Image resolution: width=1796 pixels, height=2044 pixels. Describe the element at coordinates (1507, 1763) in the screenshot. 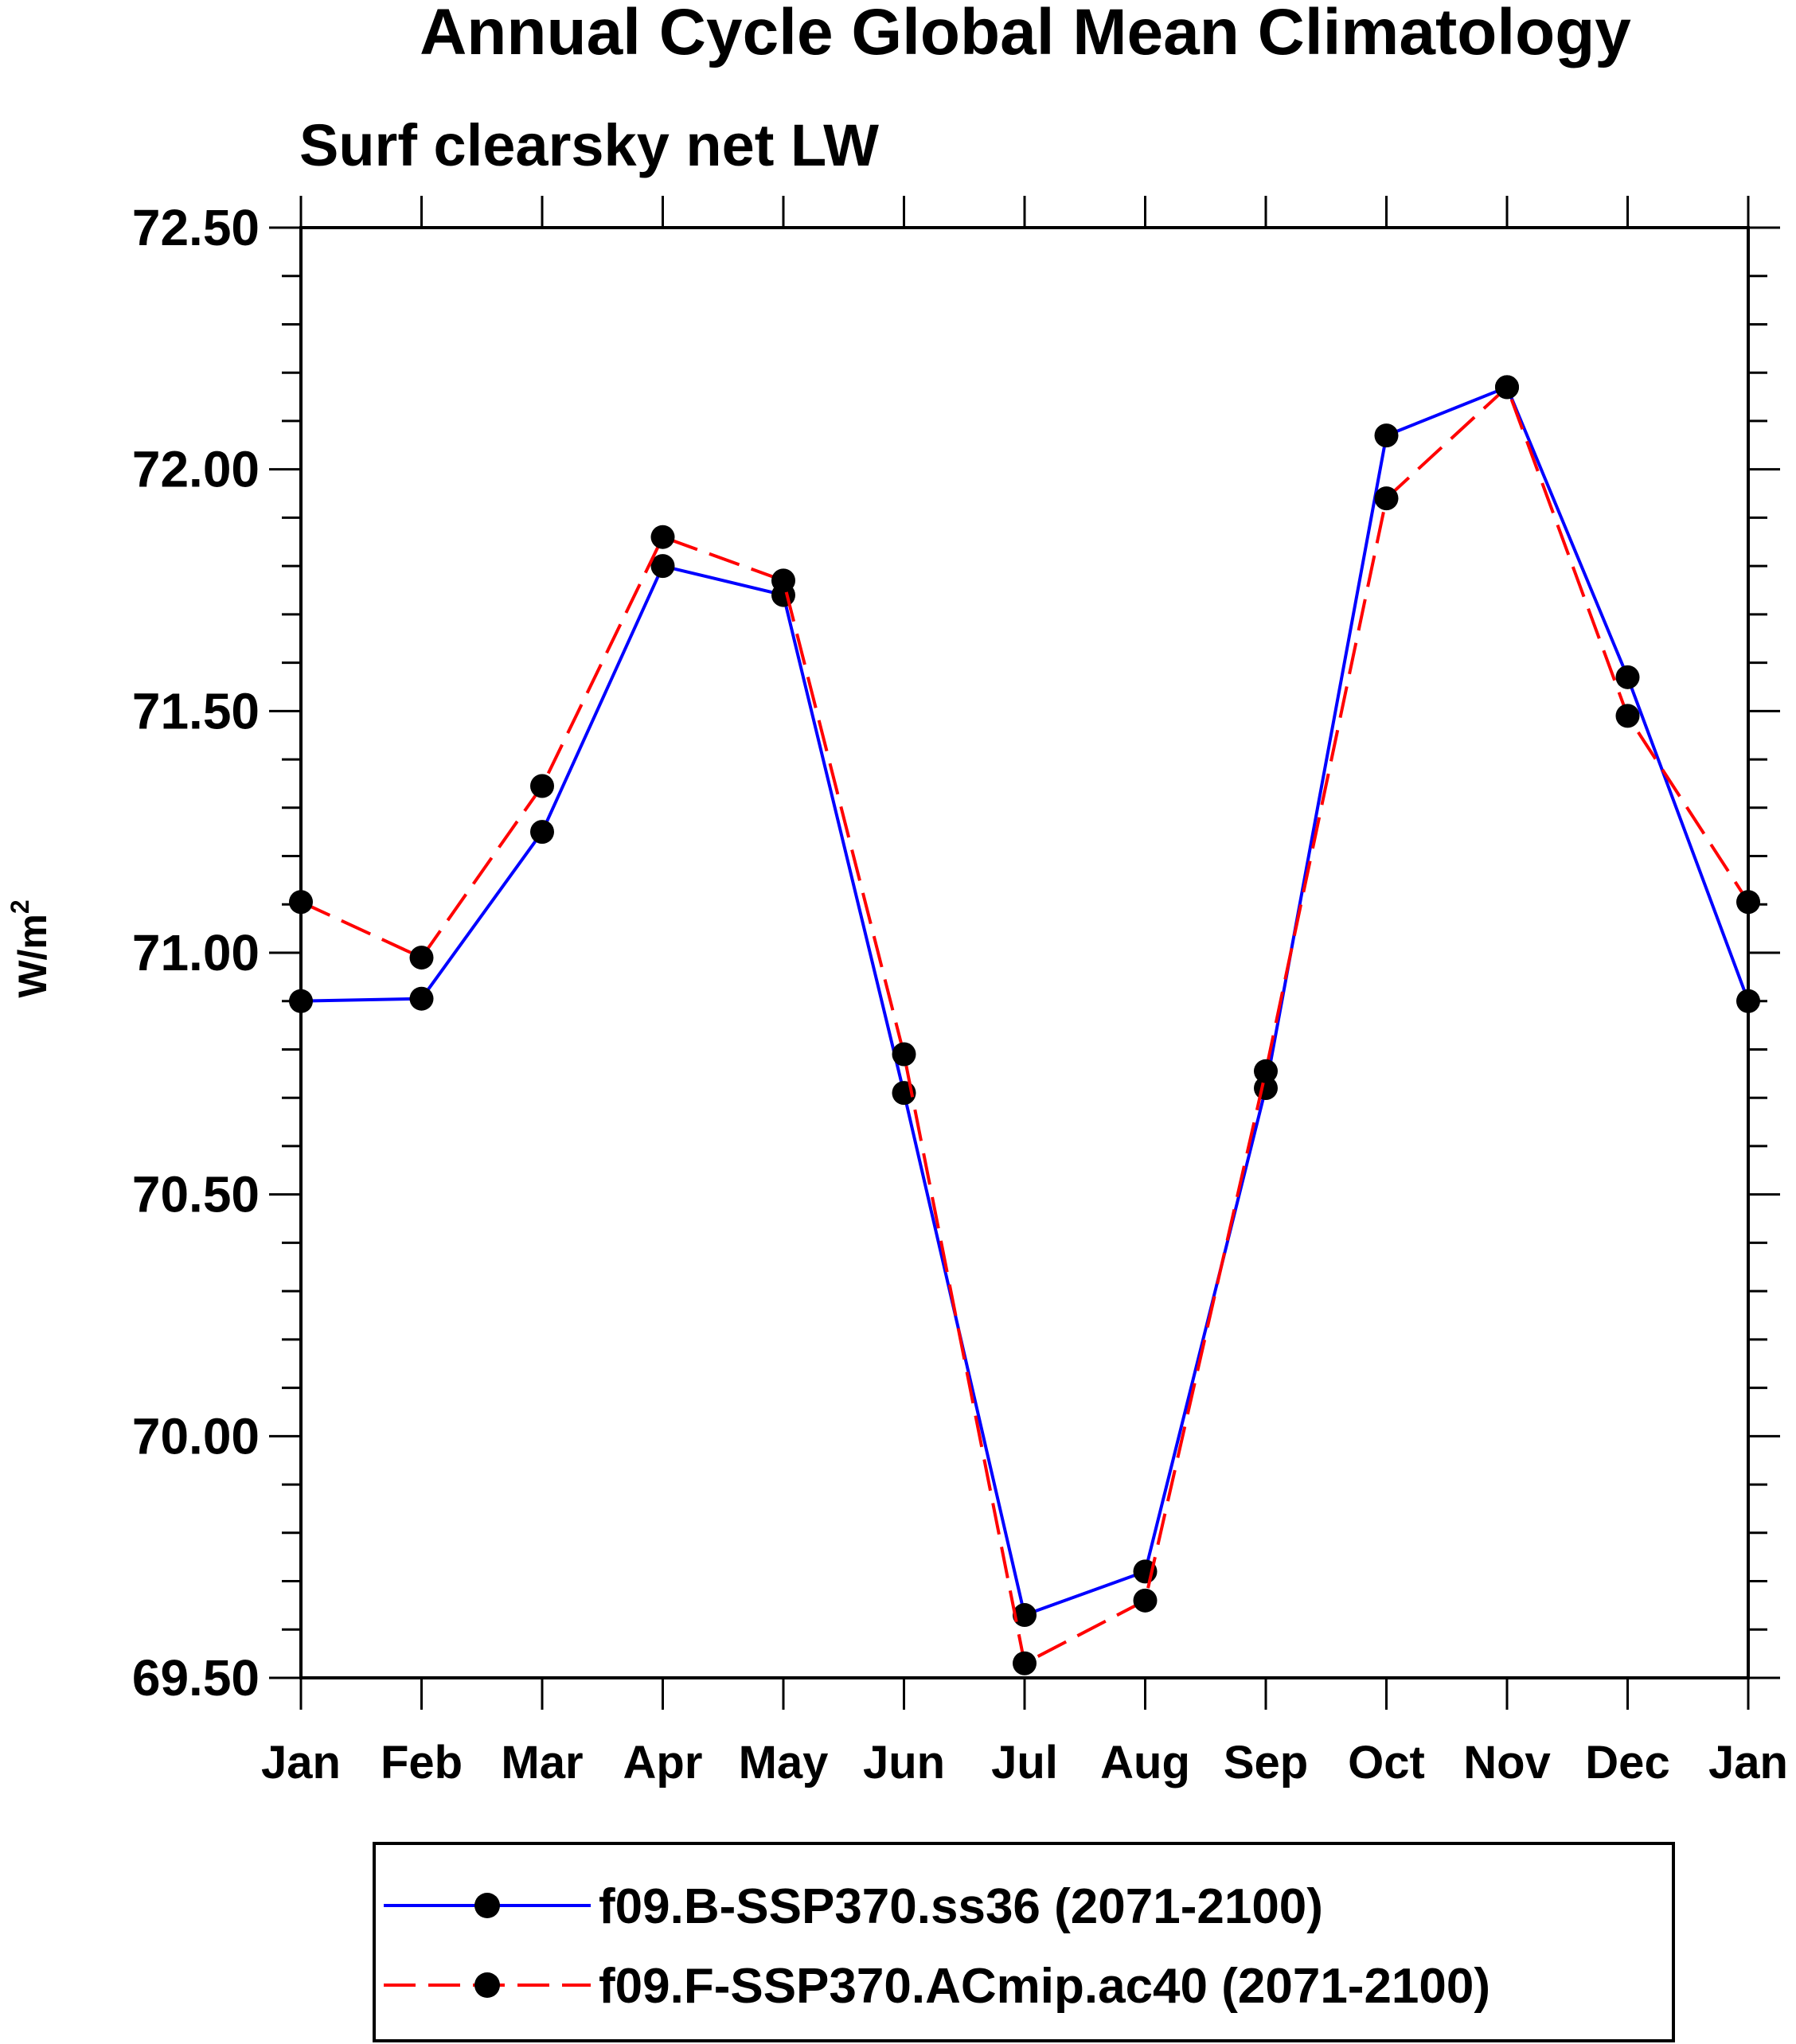

I see `x-tick-label: Nov` at that location.